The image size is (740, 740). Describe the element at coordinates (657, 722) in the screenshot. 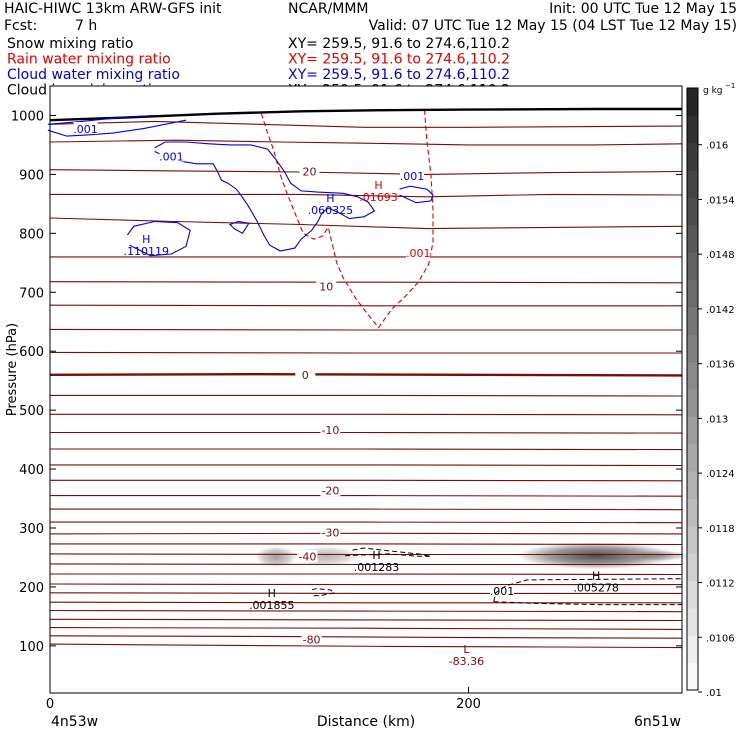

I see `cross-section-end-label: 6n51w` at that location.